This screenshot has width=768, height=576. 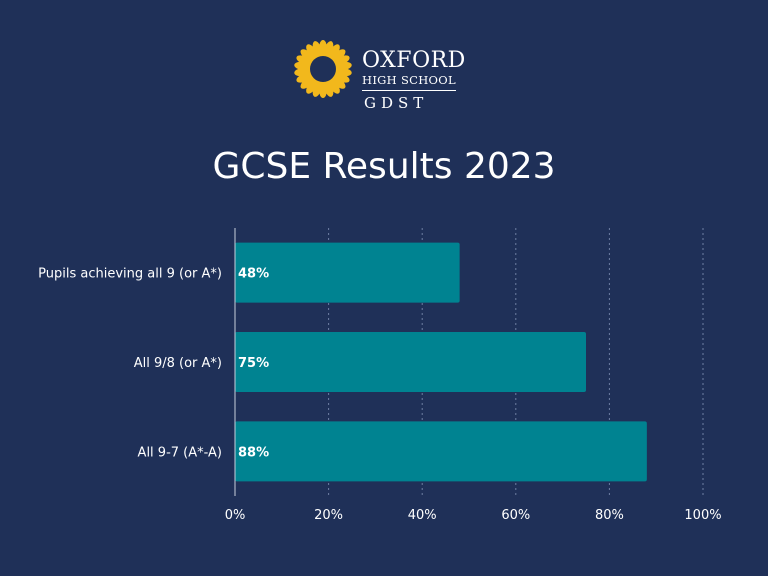 I want to click on x-tick-label: 100%, so click(x=702, y=515).